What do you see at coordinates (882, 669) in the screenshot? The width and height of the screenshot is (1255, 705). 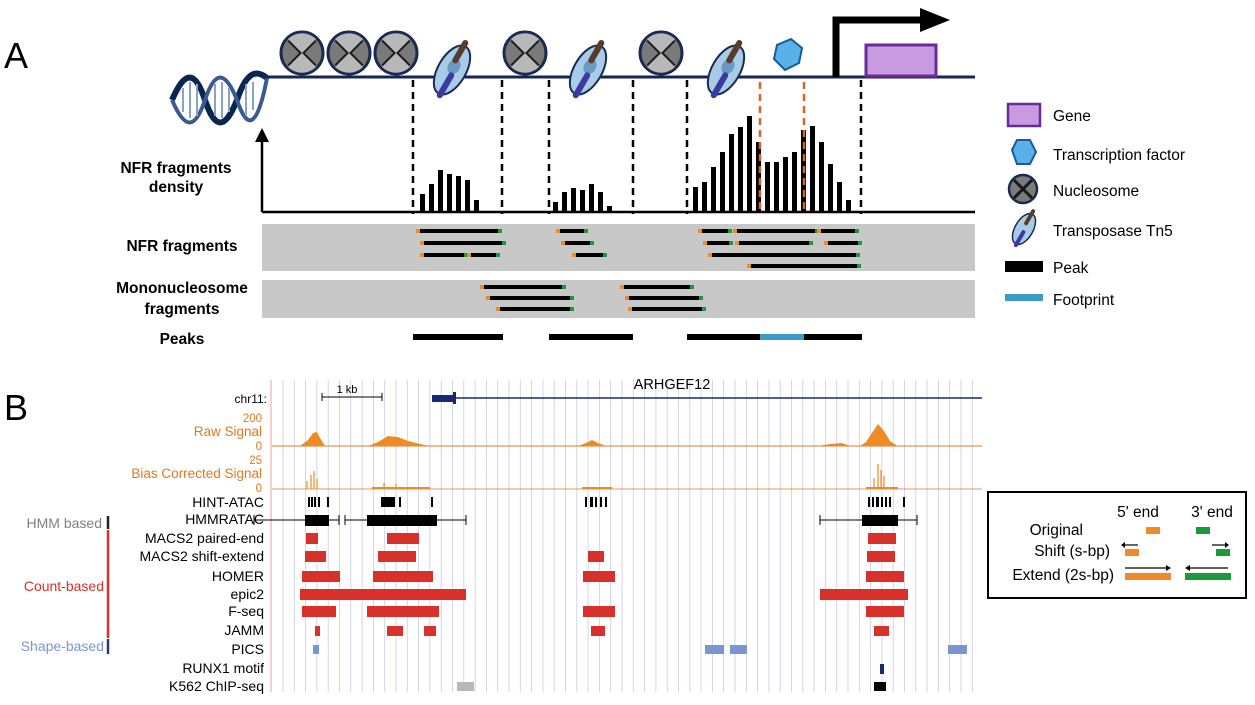 I see `runx1-motif-feature` at bounding box center [882, 669].